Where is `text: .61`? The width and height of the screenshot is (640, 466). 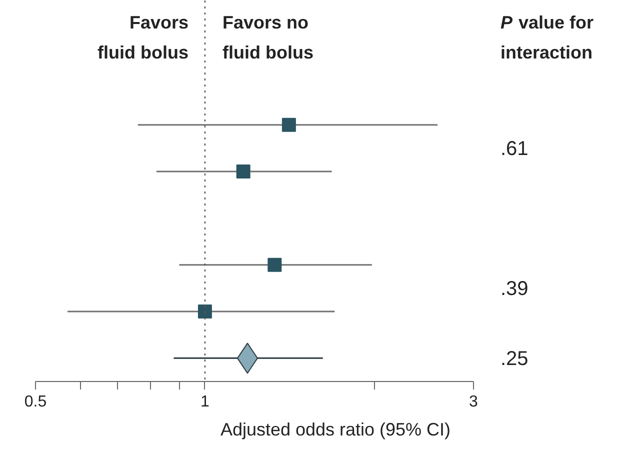 text: .61 is located at coordinates (514, 149).